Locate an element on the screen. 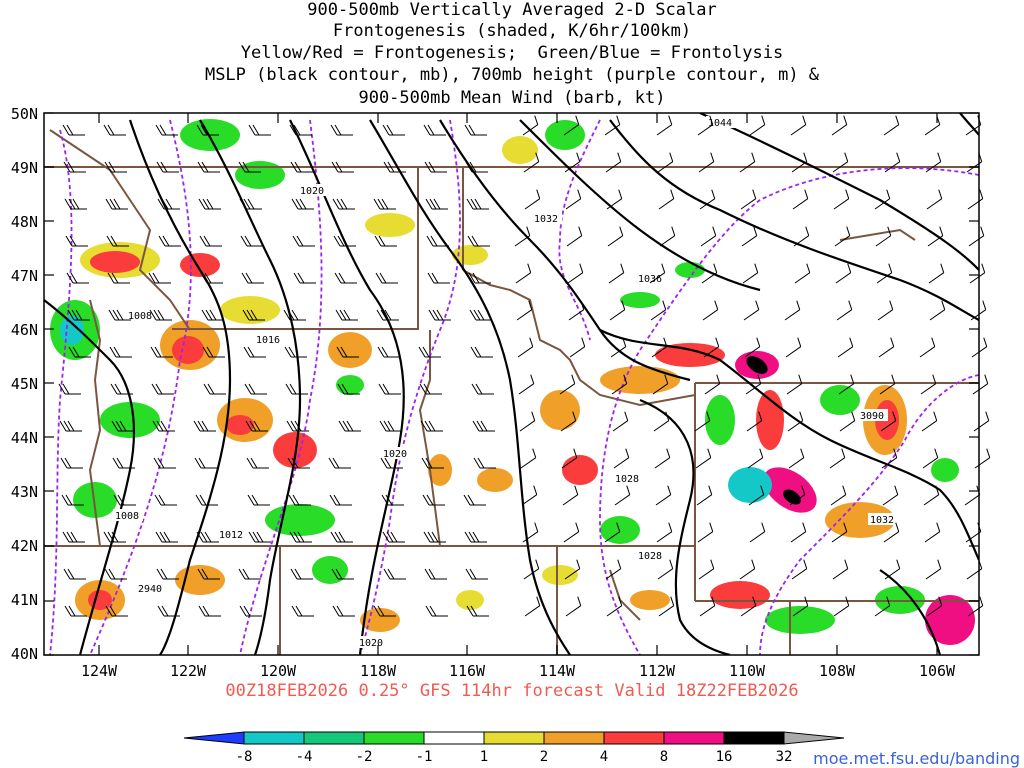 The height and width of the screenshot is (768, 1024). credit-link: moe.met.fsu.edu/banding is located at coordinates (916, 758).